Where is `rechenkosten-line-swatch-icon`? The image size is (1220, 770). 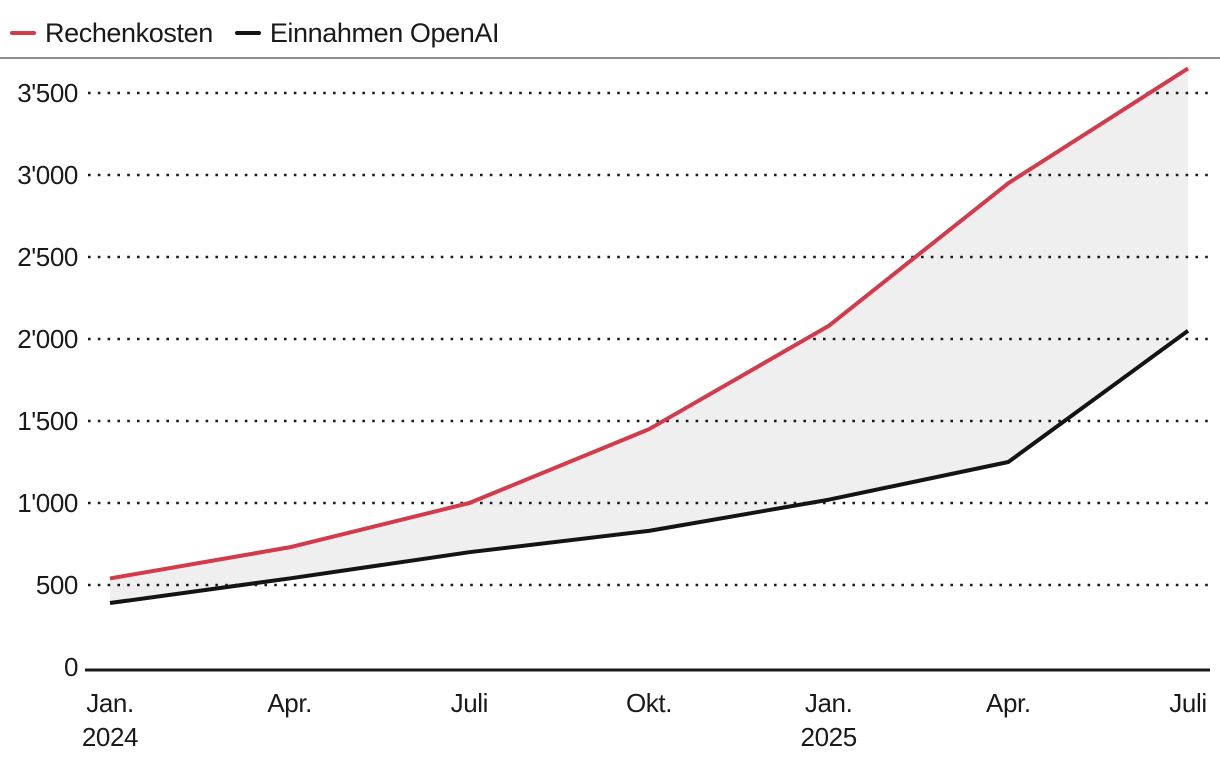 rechenkosten-line-swatch-icon is located at coordinates (23, 33).